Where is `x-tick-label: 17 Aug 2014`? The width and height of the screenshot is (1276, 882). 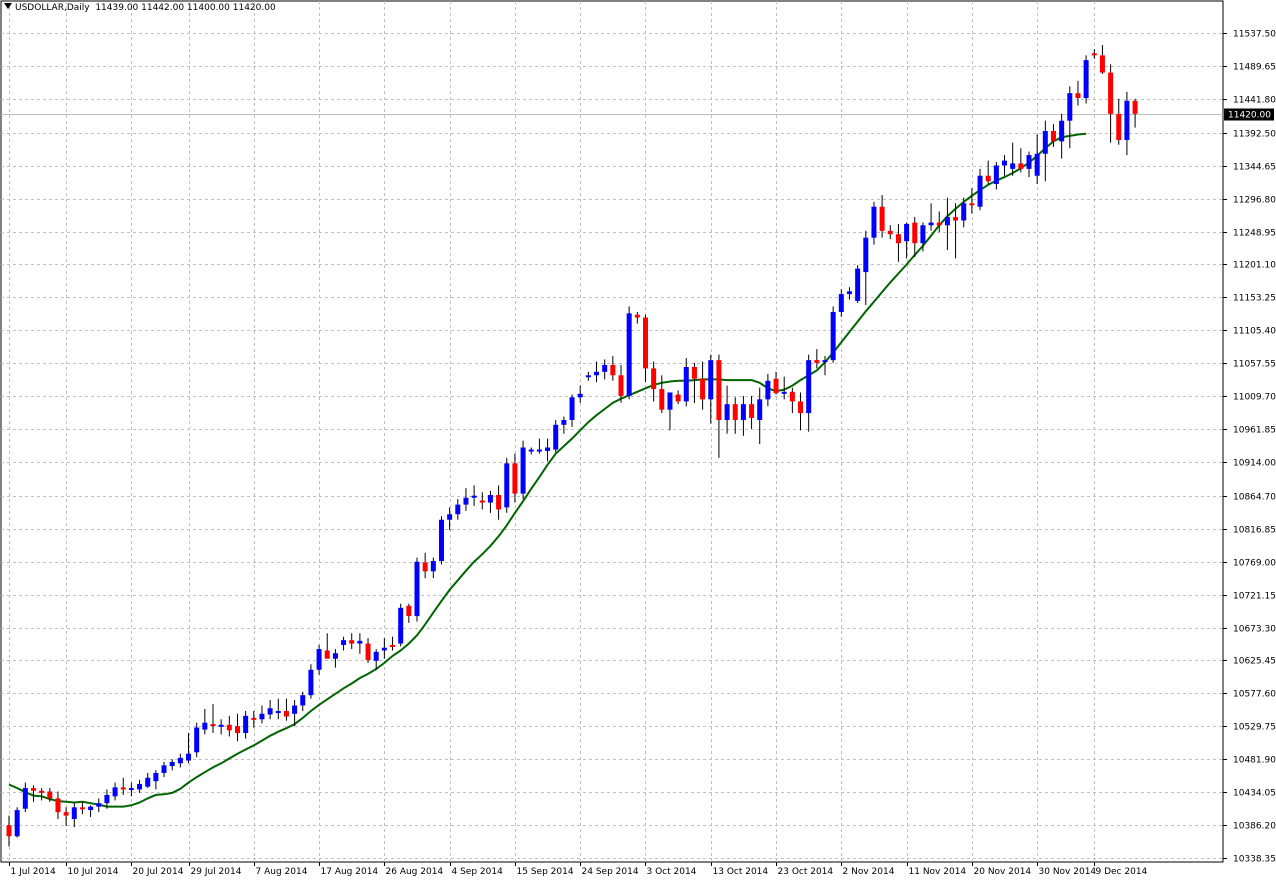 x-tick-label: 17 Aug 2014 is located at coordinates (350, 872).